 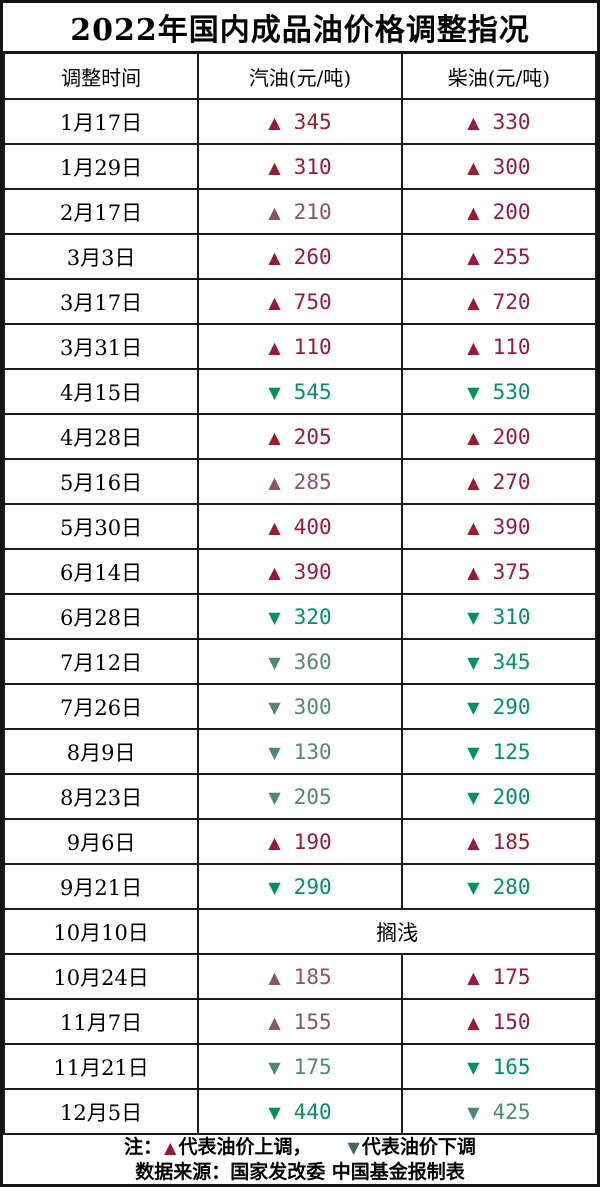 I want to click on note-line: 注： ▲ 代表油价上调， ▼ 代表油价下调, so click(x=300, y=1147).